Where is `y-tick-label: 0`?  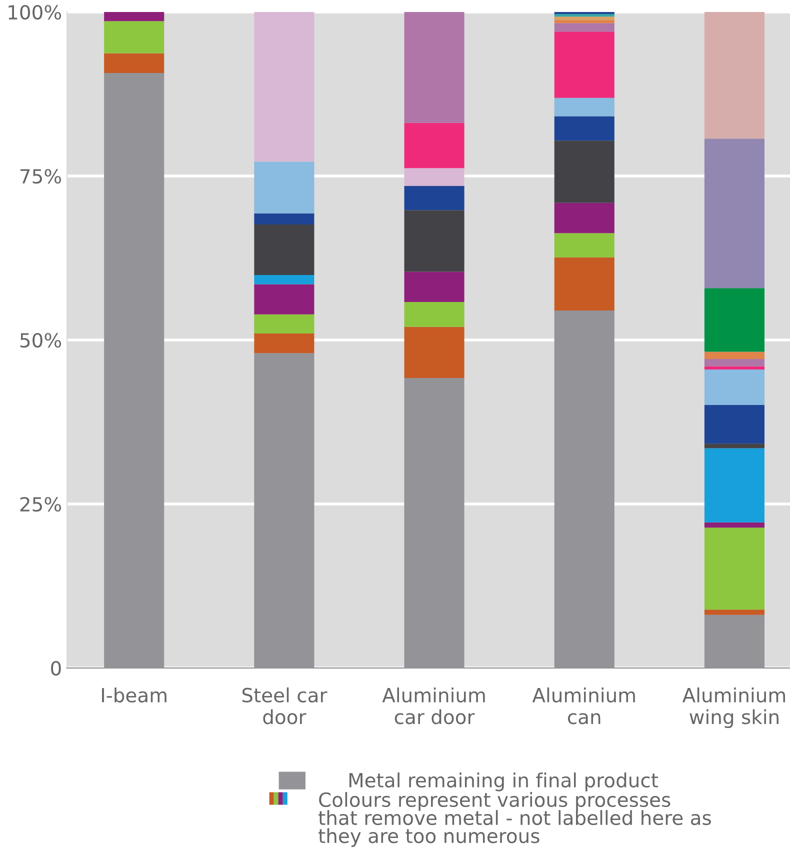
y-tick-label: 0 is located at coordinates (56, 668).